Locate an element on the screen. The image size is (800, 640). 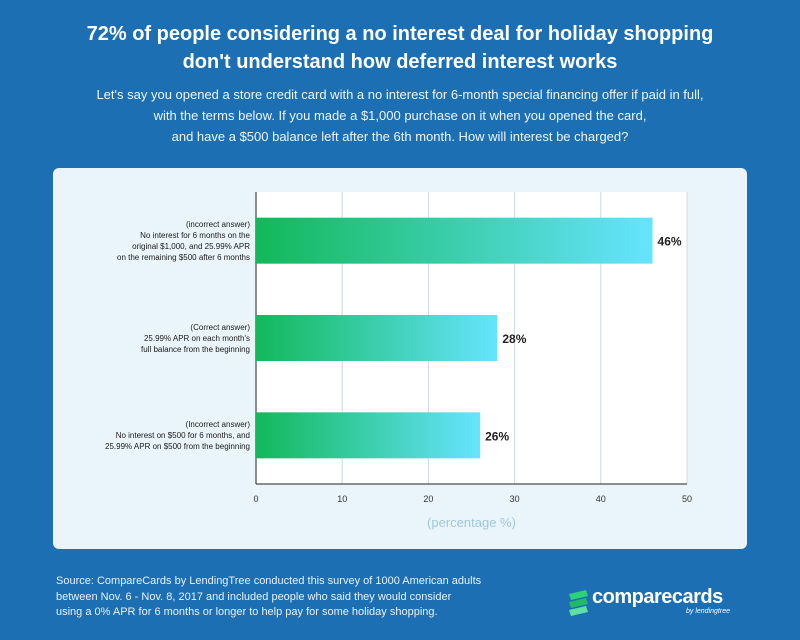
x-tick-label: 10 is located at coordinates (342, 499).